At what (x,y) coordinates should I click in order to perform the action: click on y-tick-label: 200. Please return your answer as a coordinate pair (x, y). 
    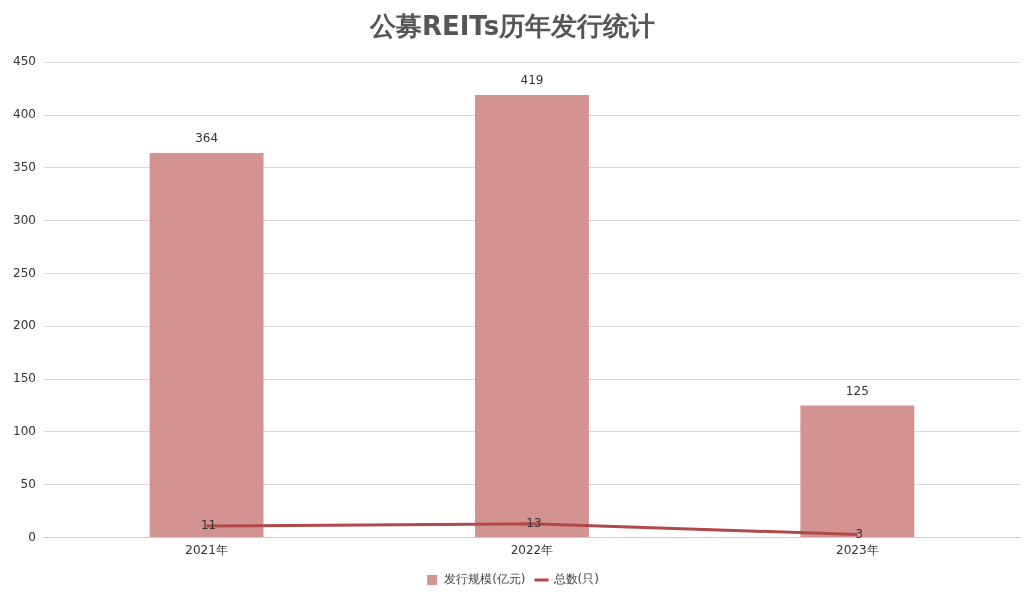
    Looking at the image, I should click on (24, 325).